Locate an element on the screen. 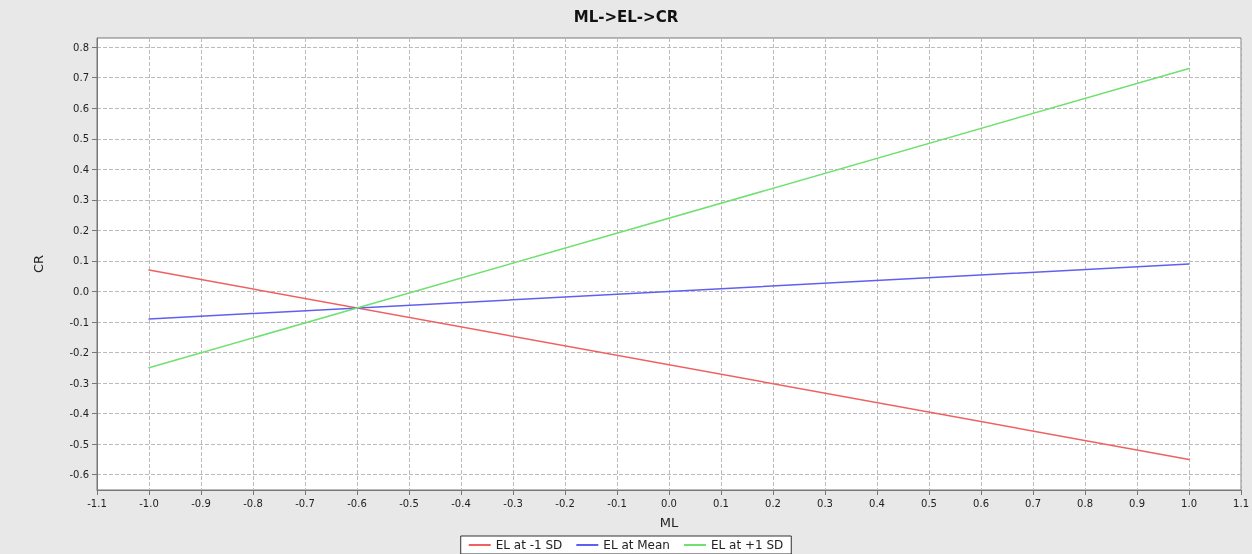 The width and height of the screenshot is (1252, 554). y-tick-label: 0.1 is located at coordinates (81, 261).